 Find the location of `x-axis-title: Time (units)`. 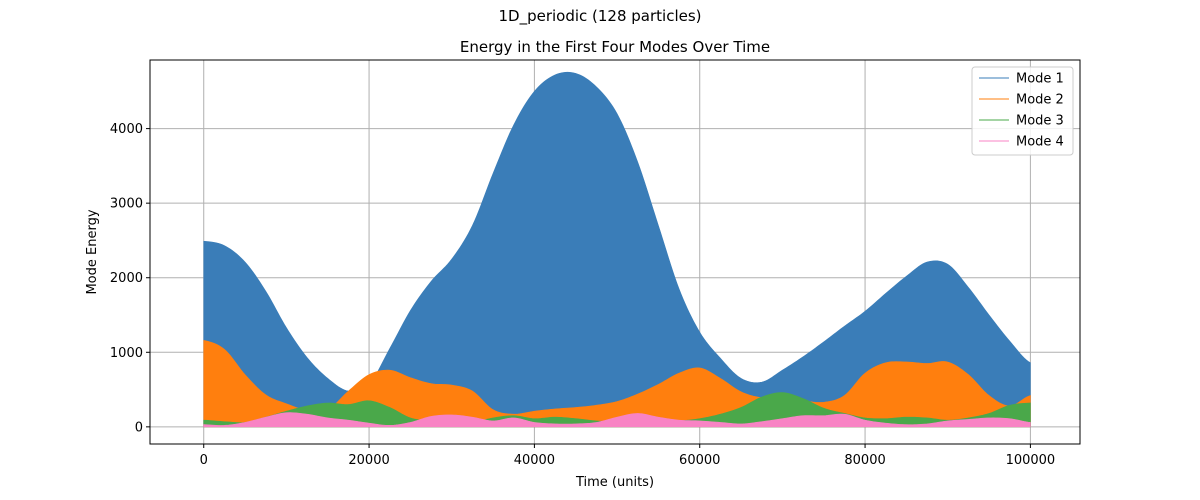

x-axis-title: Time (units) is located at coordinates (614, 482).